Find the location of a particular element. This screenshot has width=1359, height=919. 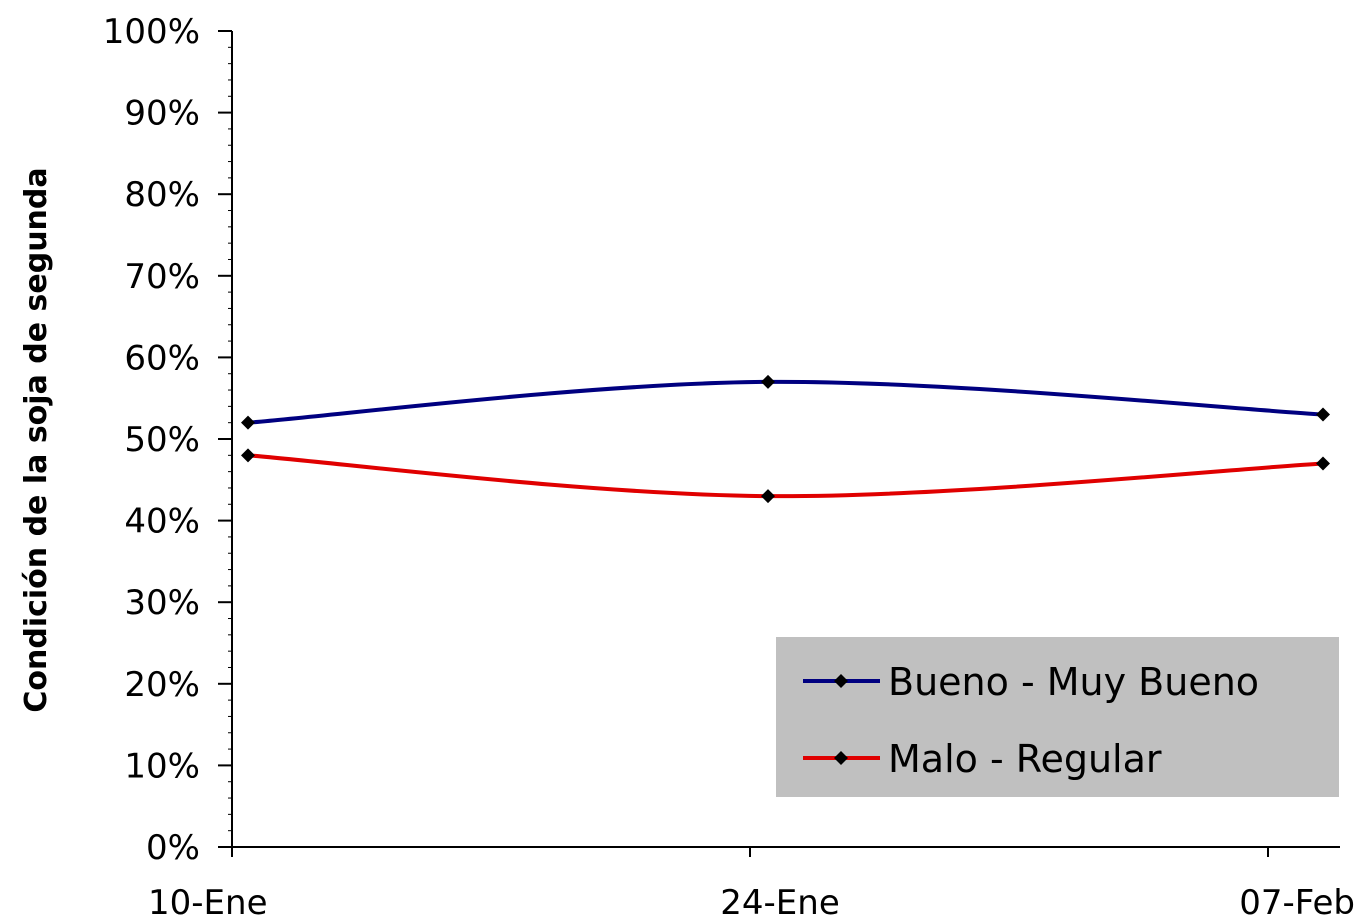

y-tick-label: 40% is located at coordinates (162, 522).